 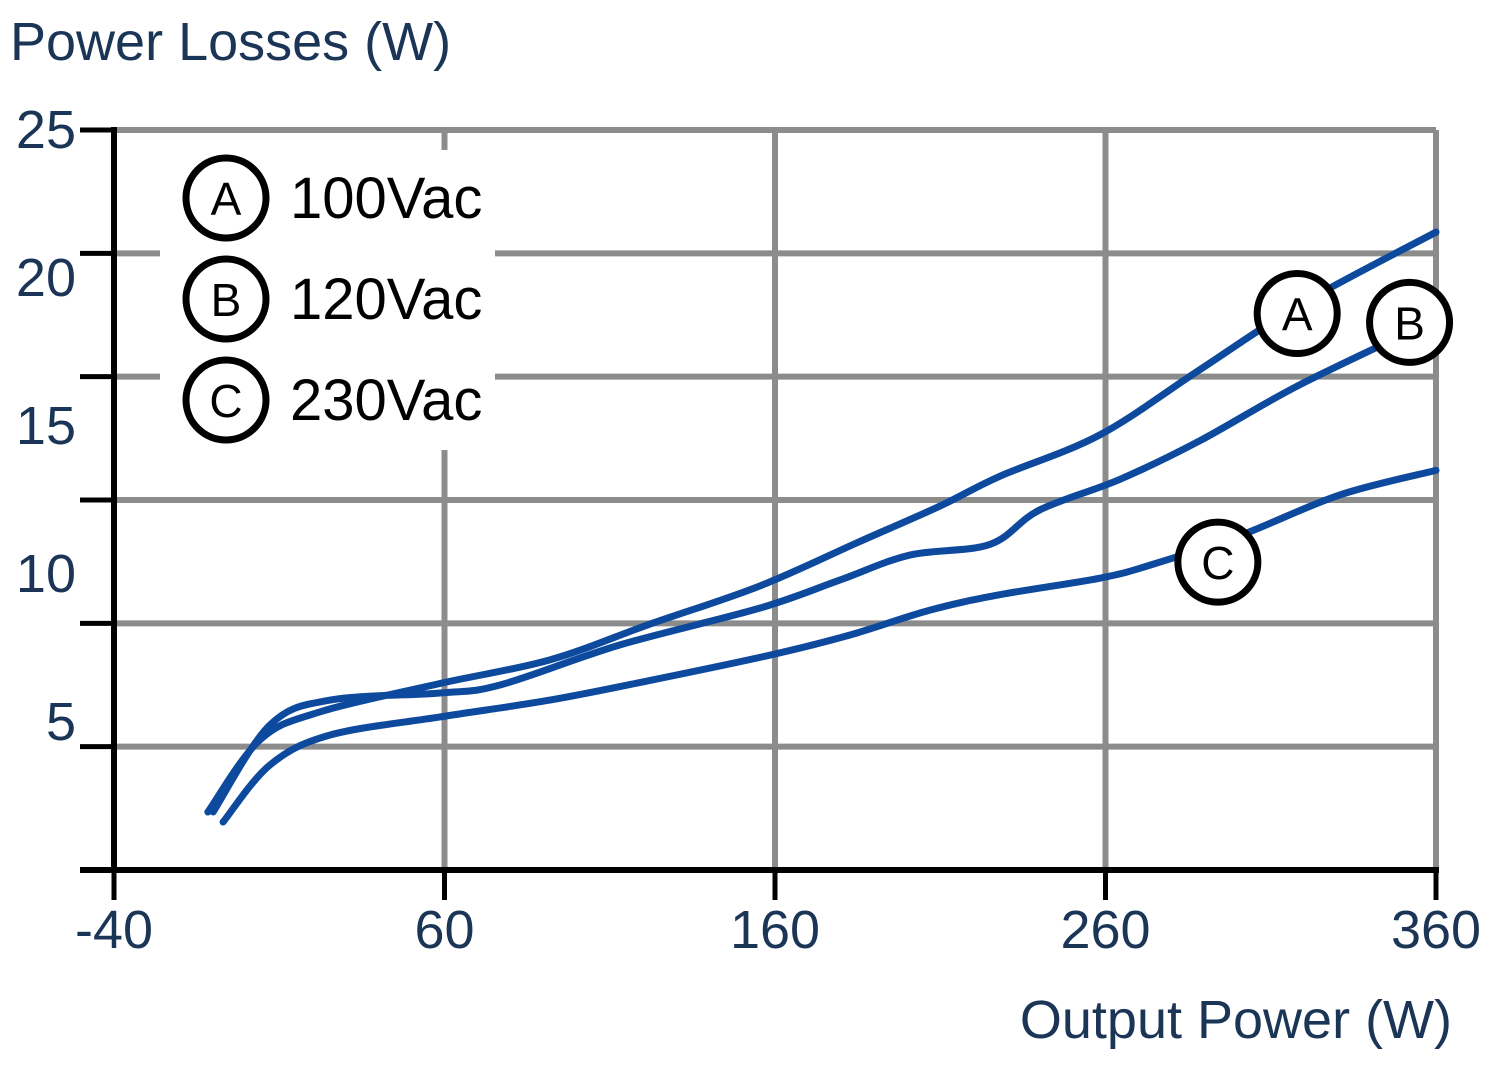 What do you see at coordinates (386, 198) in the screenshot?
I see `legend-entry-label: 100Vac` at bounding box center [386, 198].